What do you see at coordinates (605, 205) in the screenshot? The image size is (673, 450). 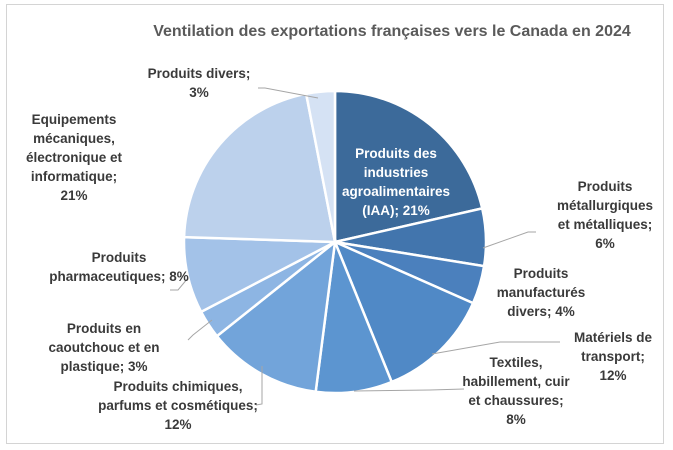 I see `slice-label-line: métallurgiques` at bounding box center [605, 205].